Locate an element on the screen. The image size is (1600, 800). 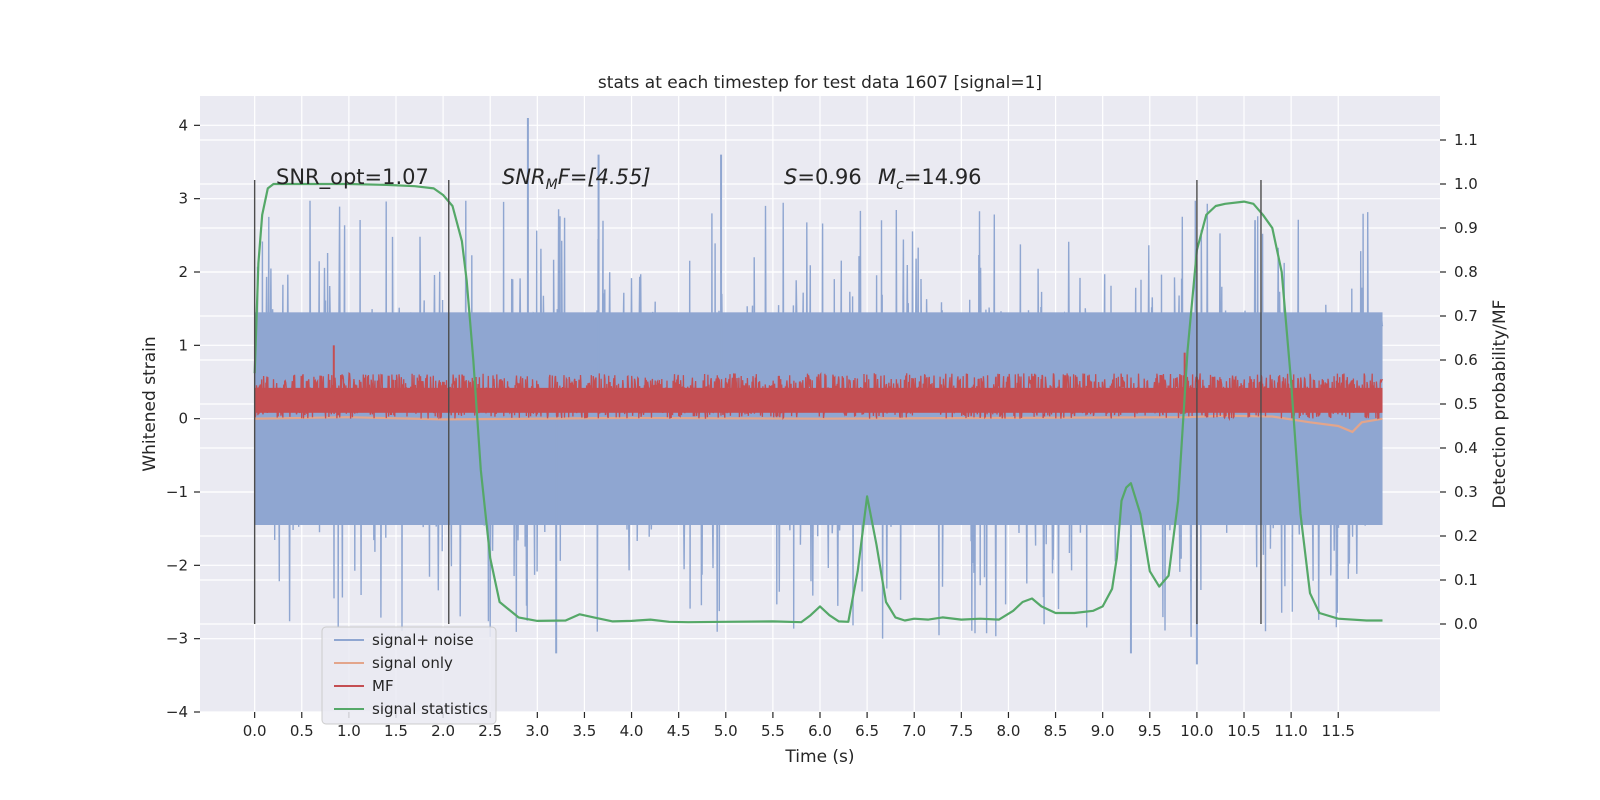
y-tick-label: −1 is located at coordinates (177, 492).